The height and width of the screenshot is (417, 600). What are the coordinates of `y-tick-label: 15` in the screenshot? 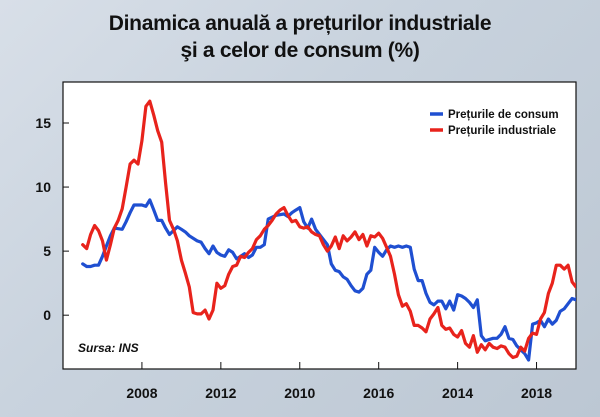 It's located at (43, 123).